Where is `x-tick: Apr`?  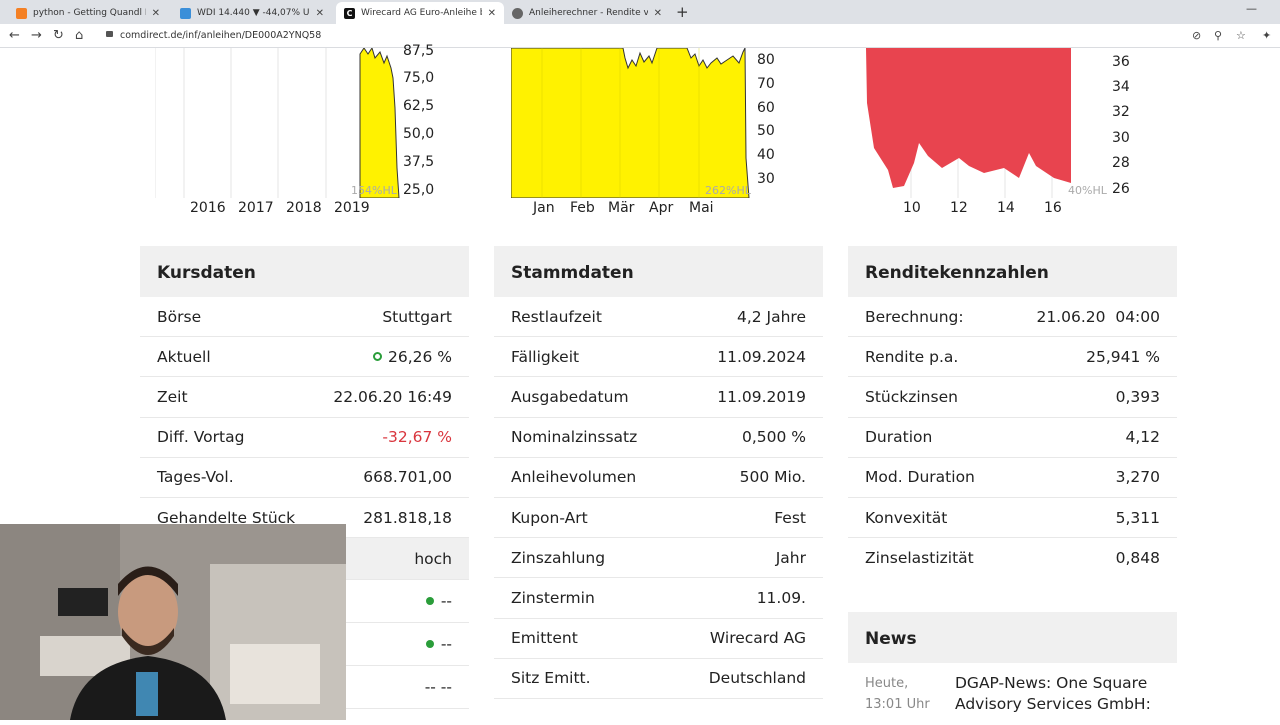 x-tick: Apr is located at coordinates (661, 208).